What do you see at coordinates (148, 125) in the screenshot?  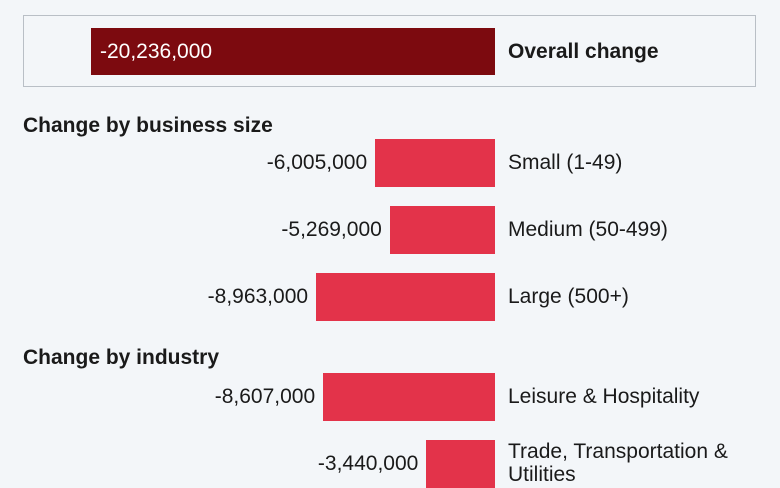 I see `section-title-change-by-business-size: Change by business size` at bounding box center [148, 125].